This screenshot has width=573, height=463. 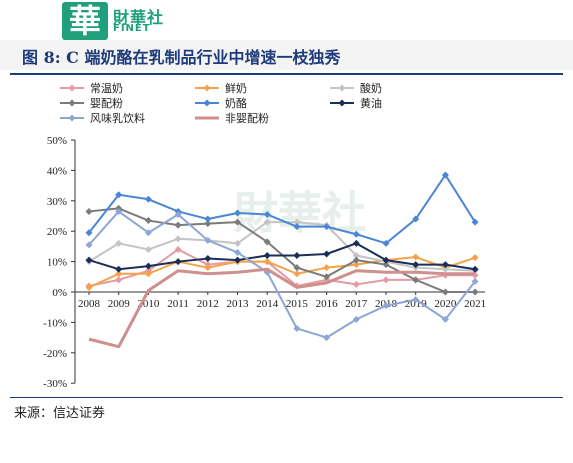 What do you see at coordinates (475, 304) in the screenshot?
I see `x-tick-label: 2021` at bounding box center [475, 304].